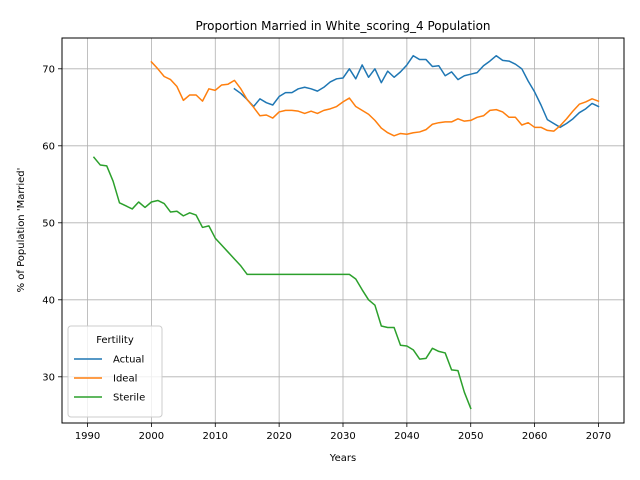  What do you see at coordinates (48, 223) in the screenshot?
I see `y-tick-label: 50` at bounding box center [48, 223].